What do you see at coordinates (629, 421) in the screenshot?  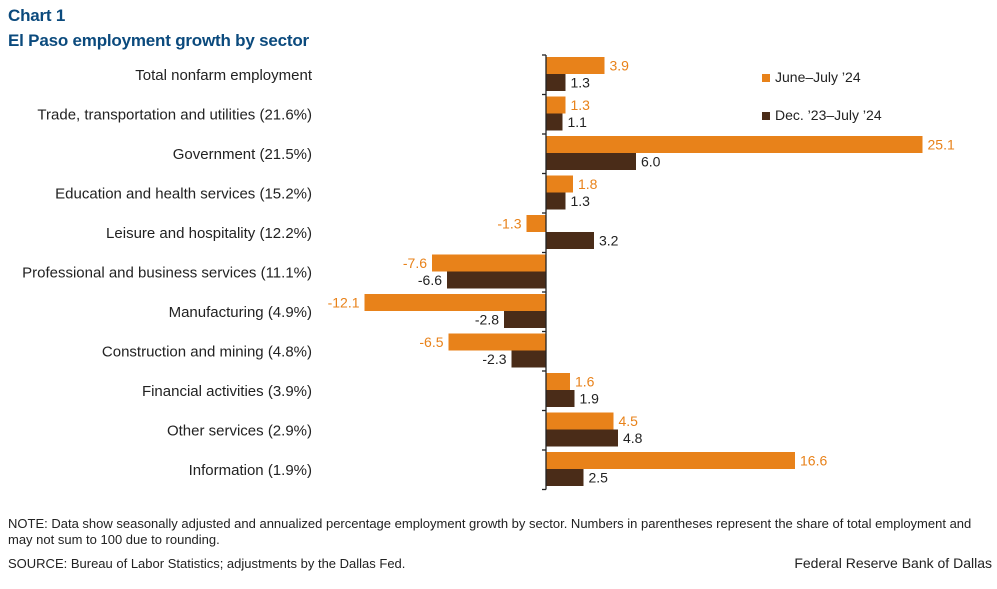 I see `data-label: 4.5` at bounding box center [629, 421].